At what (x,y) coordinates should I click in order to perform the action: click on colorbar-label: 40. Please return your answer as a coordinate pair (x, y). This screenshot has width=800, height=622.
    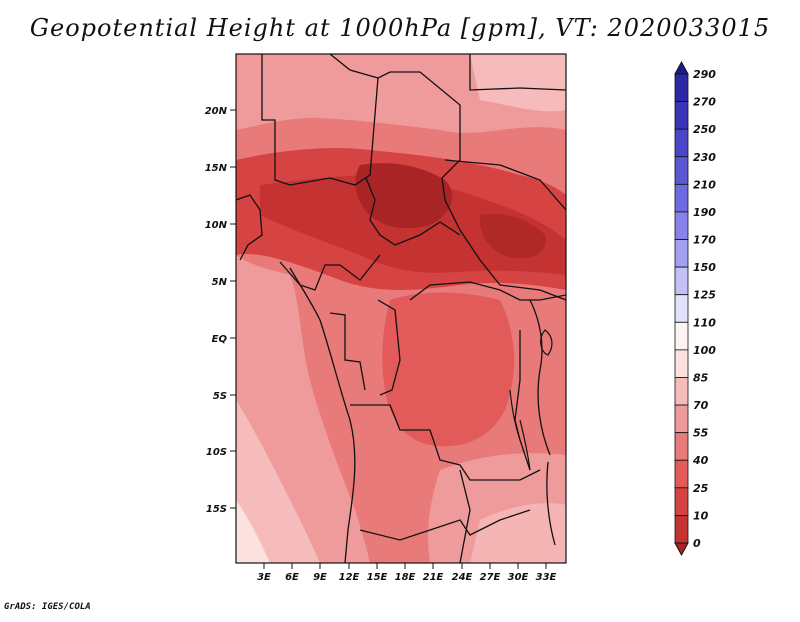
    Looking at the image, I should click on (700, 460).